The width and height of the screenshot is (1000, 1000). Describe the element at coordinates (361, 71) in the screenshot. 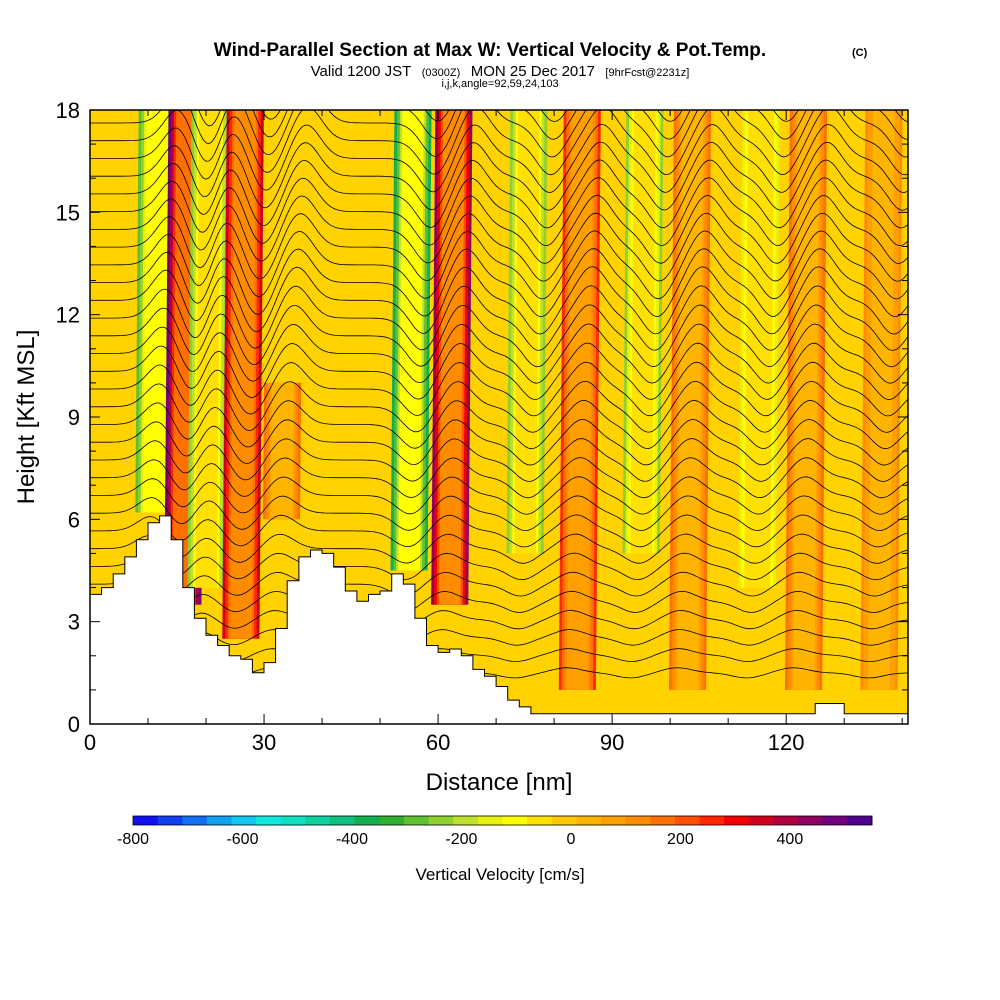

I see `subtitle-valid: Valid 1200 JST` at that location.